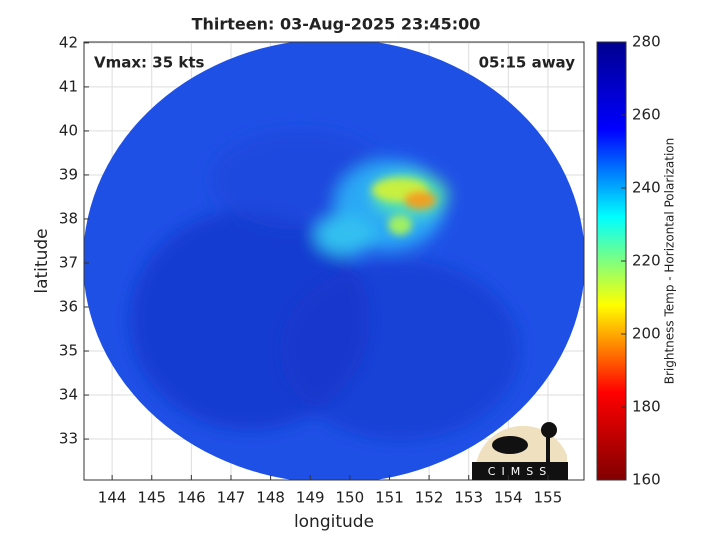 The width and height of the screenshot is (720, 544). I want to click on y-tick-label: 42, so click(68, 42).